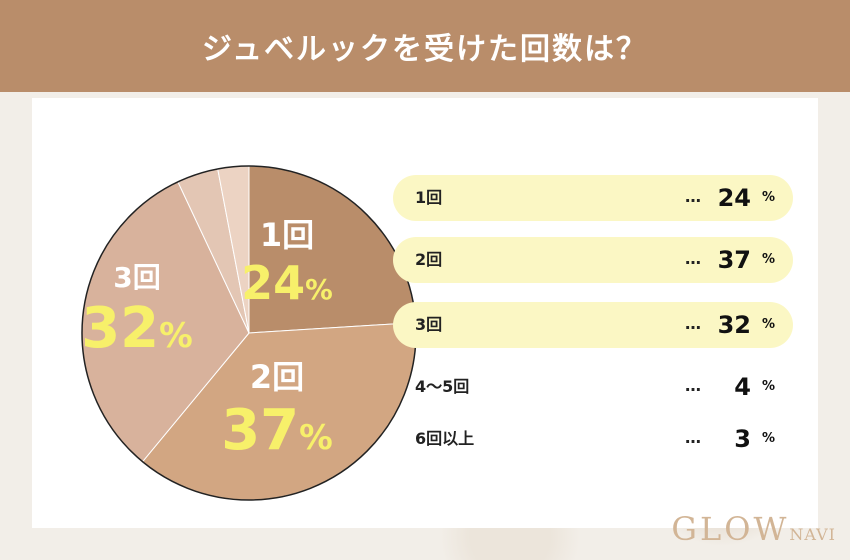  I want to click on legend-label: 2回, so click(429, 259).